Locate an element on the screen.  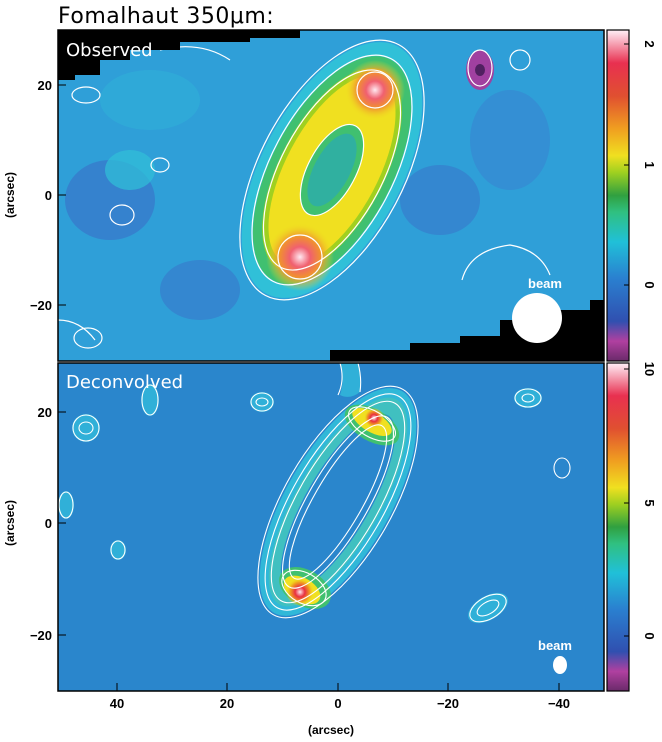
deconvolved-colorbar is located at coordinates (618, 527).